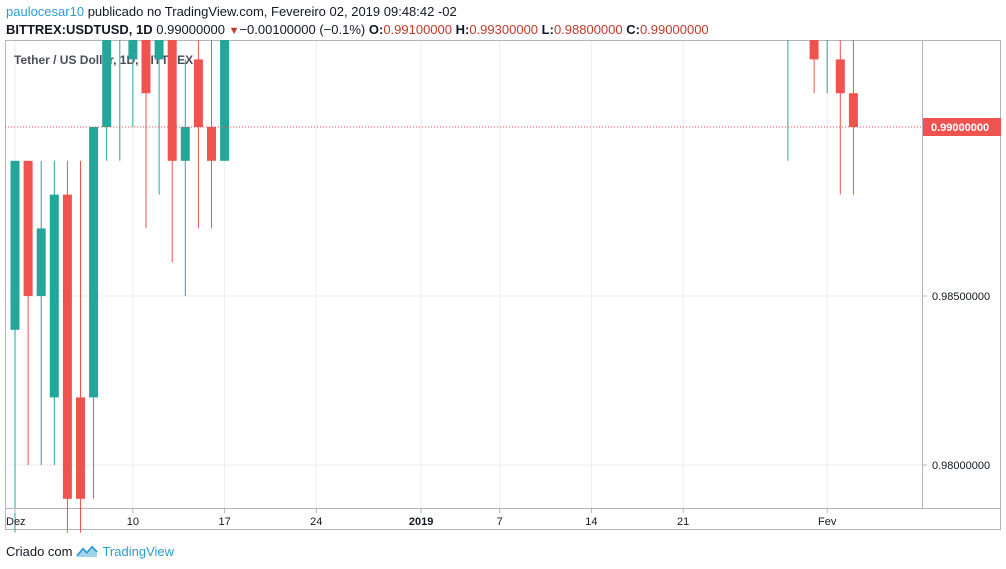 The width and height of the screenshot is (1006, 569). I want to click on down-arrow-icon: ▼, so click(234, 31).